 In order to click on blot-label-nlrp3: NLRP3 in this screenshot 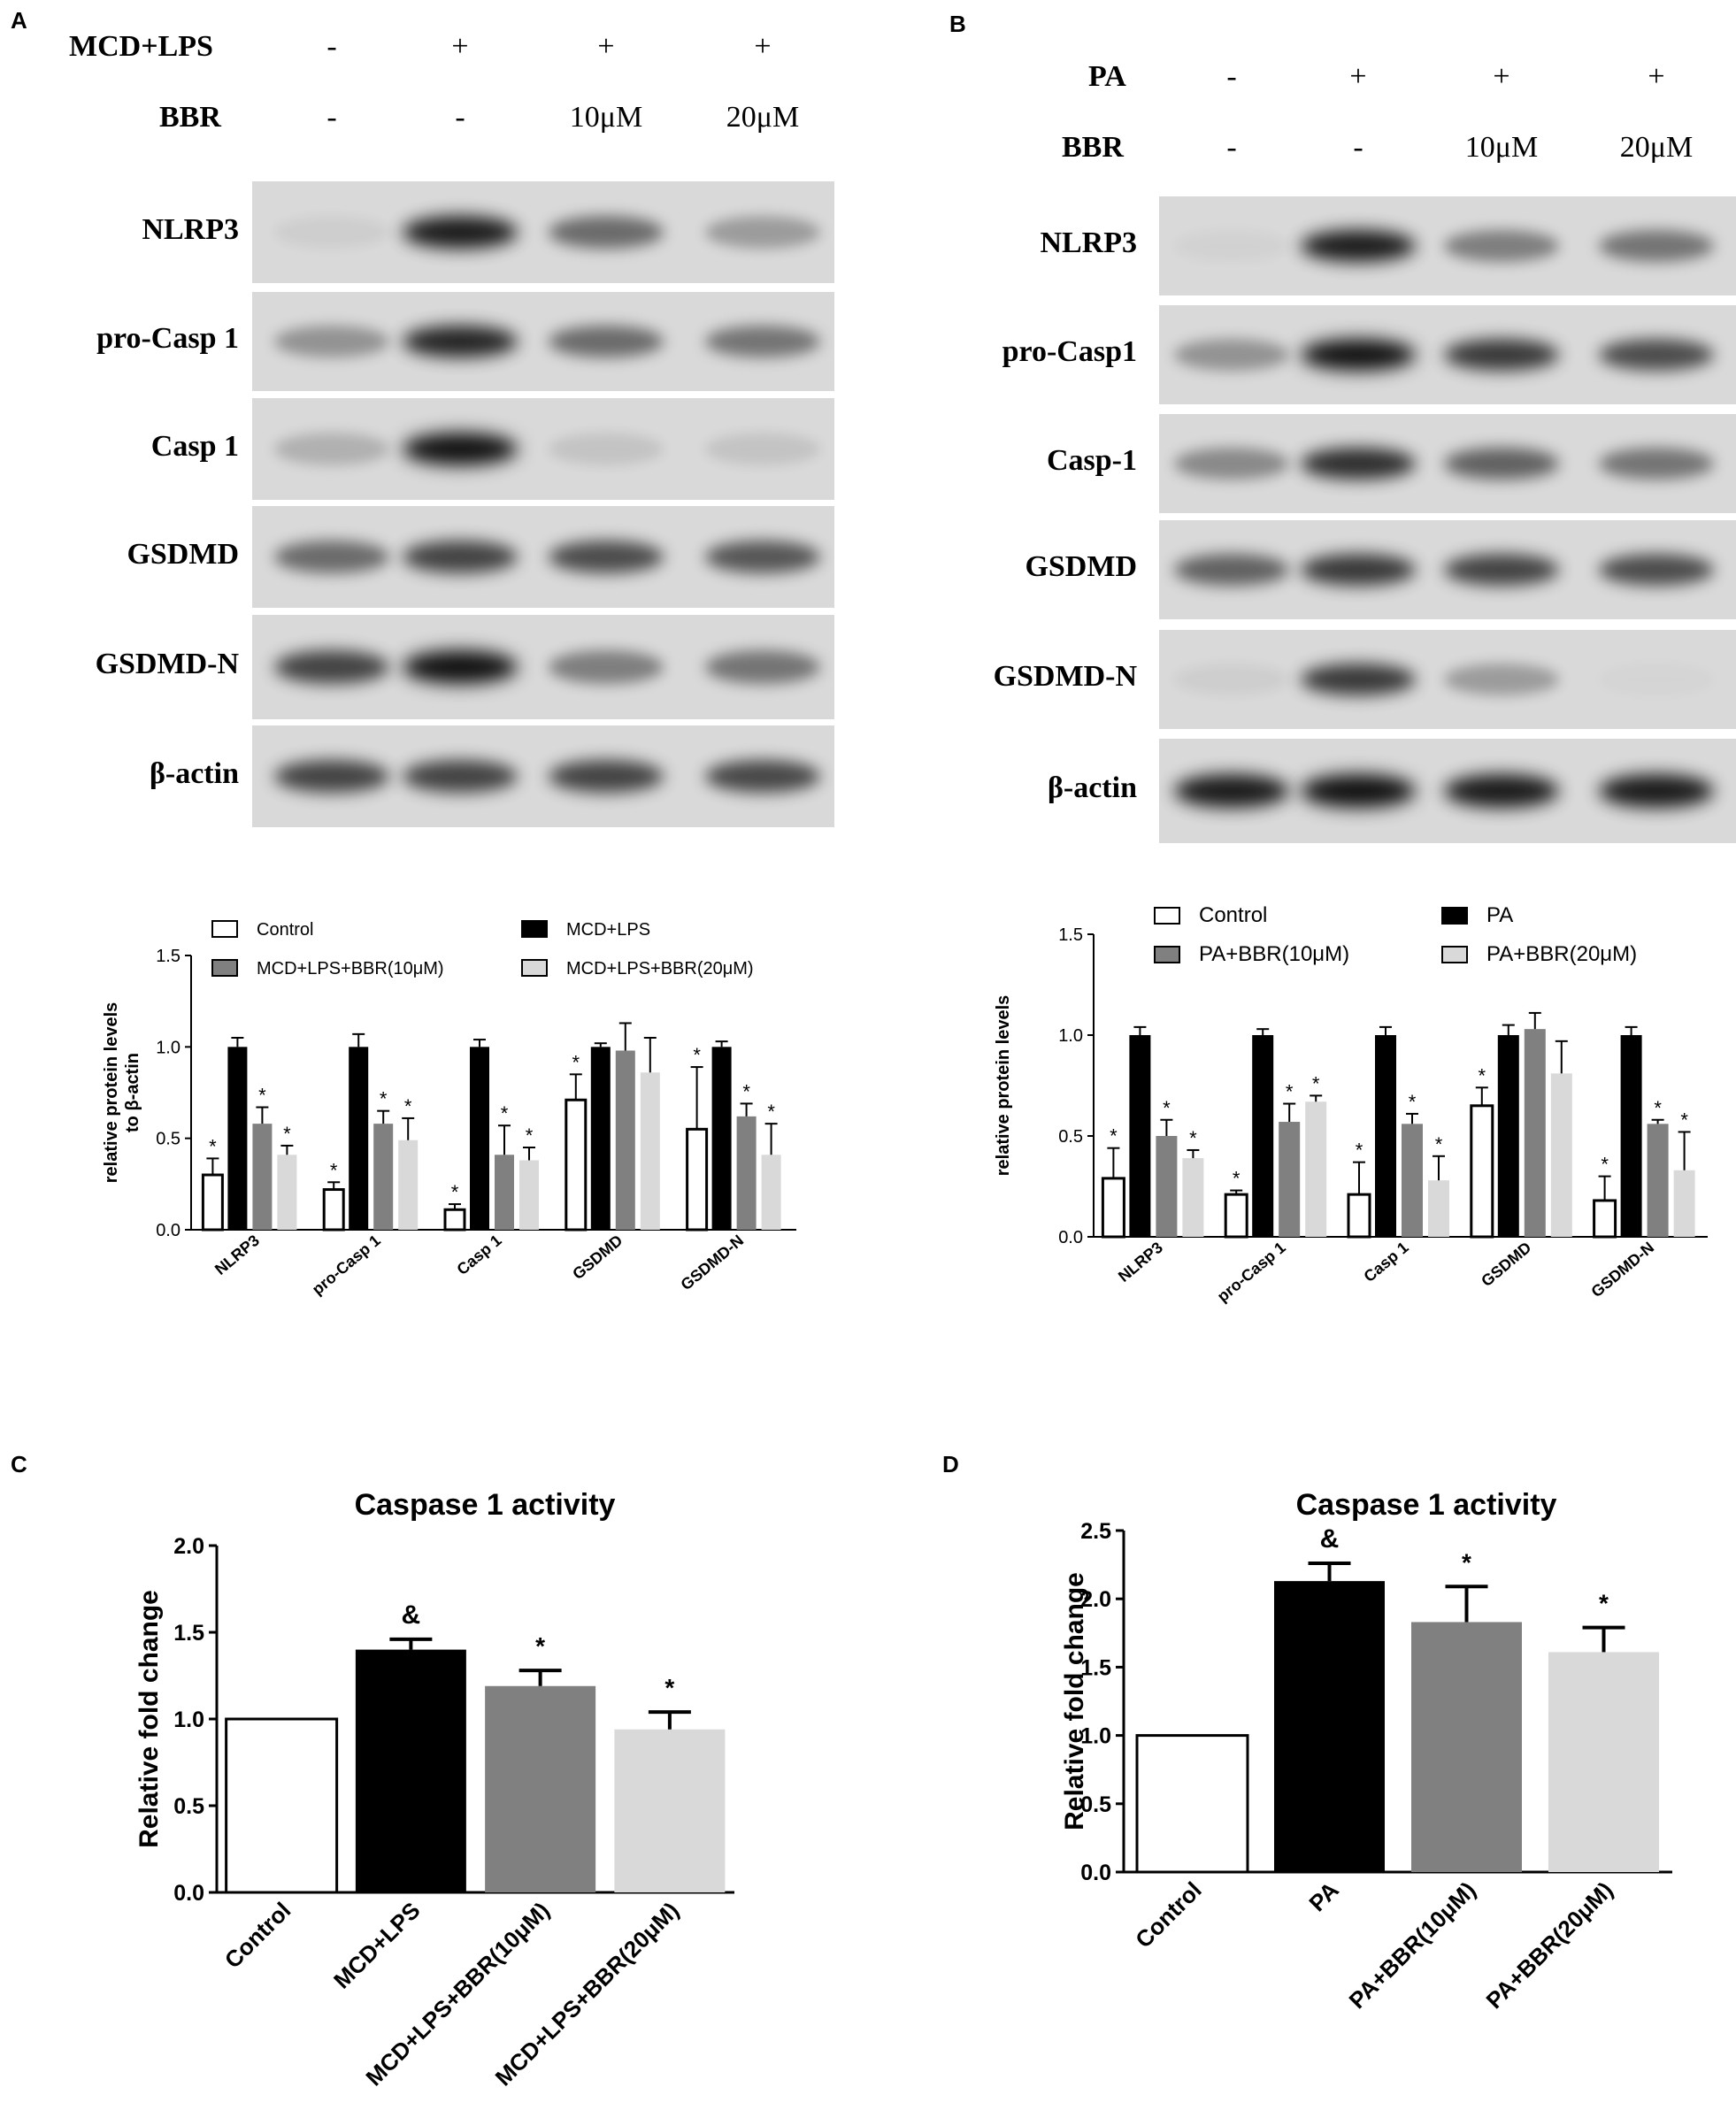, I will do `click(1089, 243)`.